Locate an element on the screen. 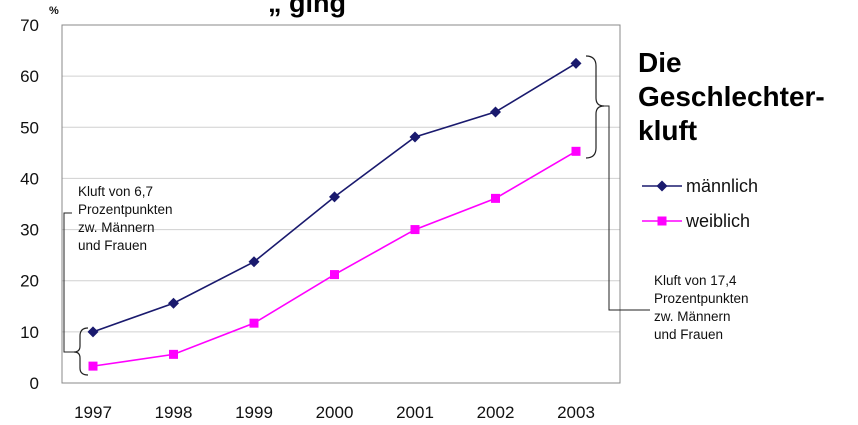  legend-label: männlich is located at coordinates (722, 186).